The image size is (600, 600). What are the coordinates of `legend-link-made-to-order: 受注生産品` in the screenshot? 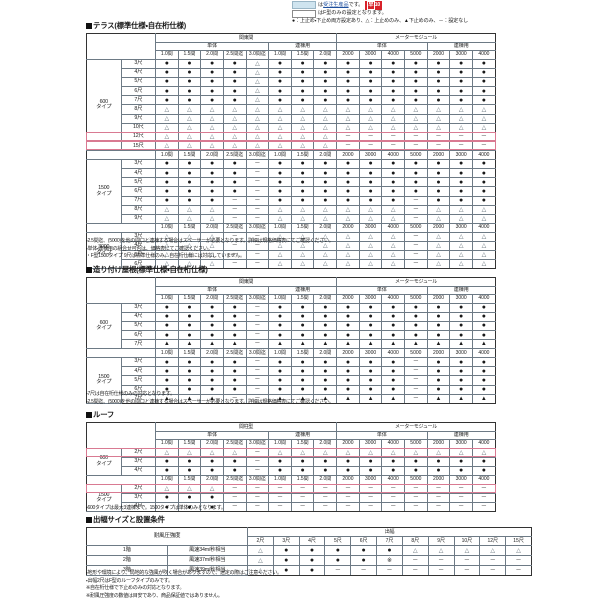 It's located at (336, 5).